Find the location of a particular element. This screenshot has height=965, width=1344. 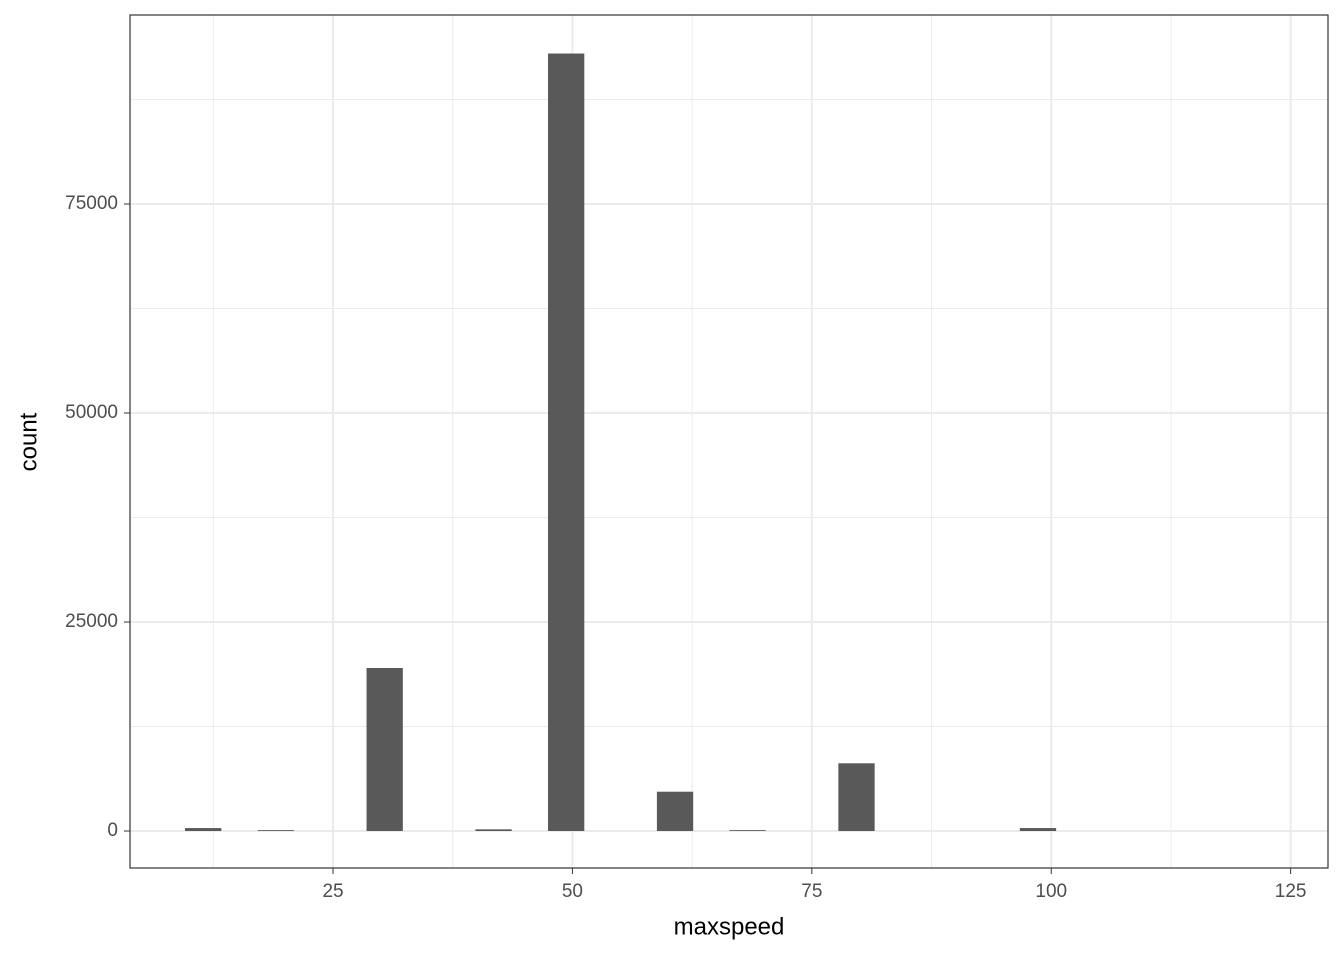

y-tick-label: 0 is located at coordinates (112, 830).